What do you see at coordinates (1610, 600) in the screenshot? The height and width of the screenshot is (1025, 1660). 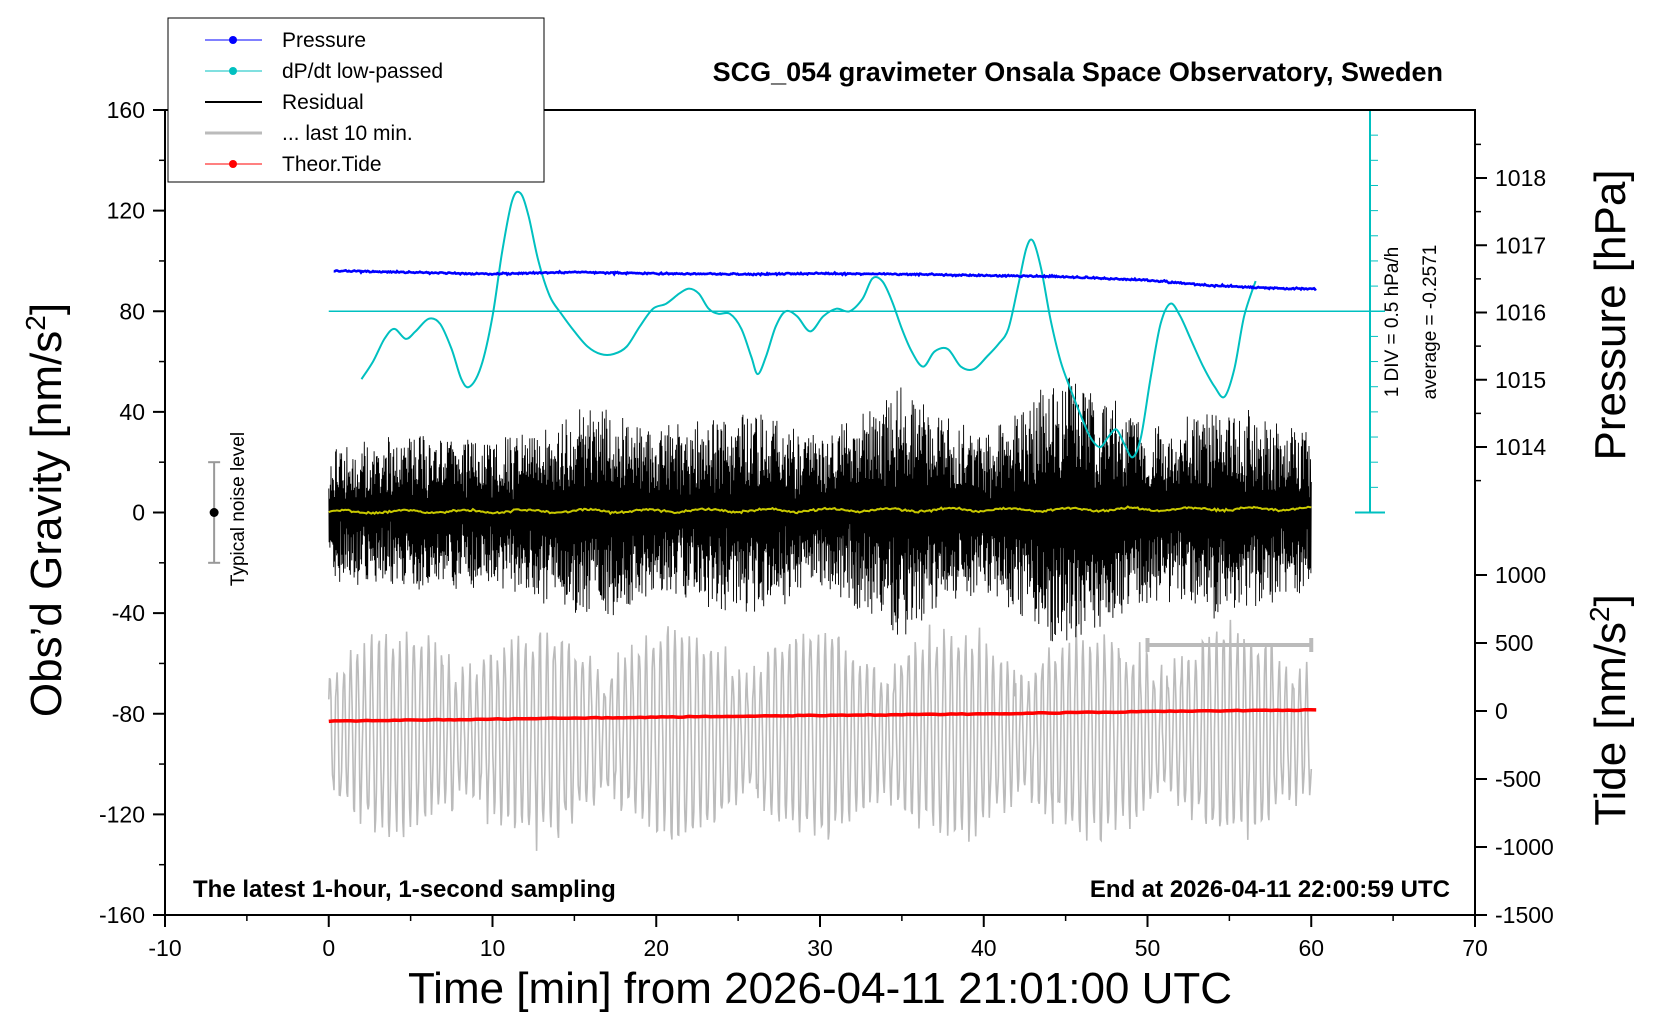 I see `y-axis-title-tide-close: ]` at bounding box center [1610, 600].